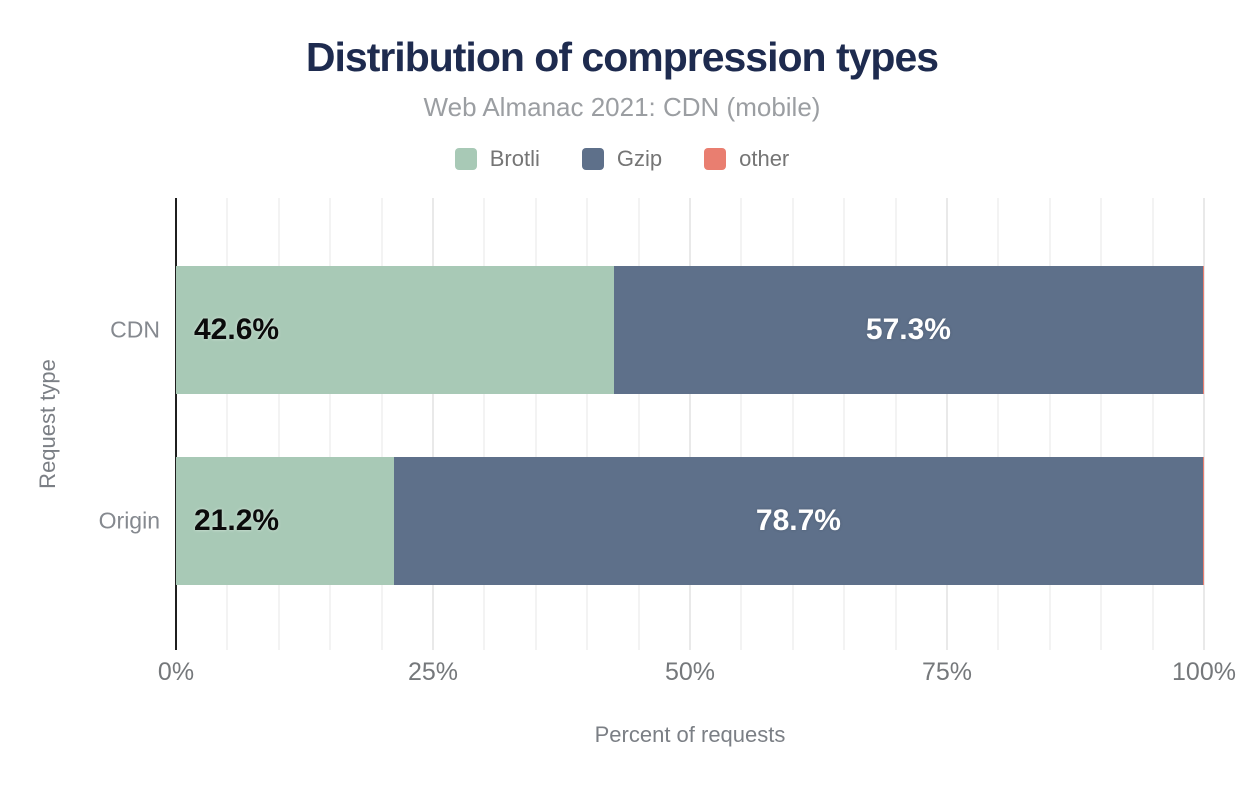 This screenshot has height=786, width=1244. Describe the element at coordinates (395, 330) in the screenshot. I see `bar-segment-brotli: 42.6%` at that location.